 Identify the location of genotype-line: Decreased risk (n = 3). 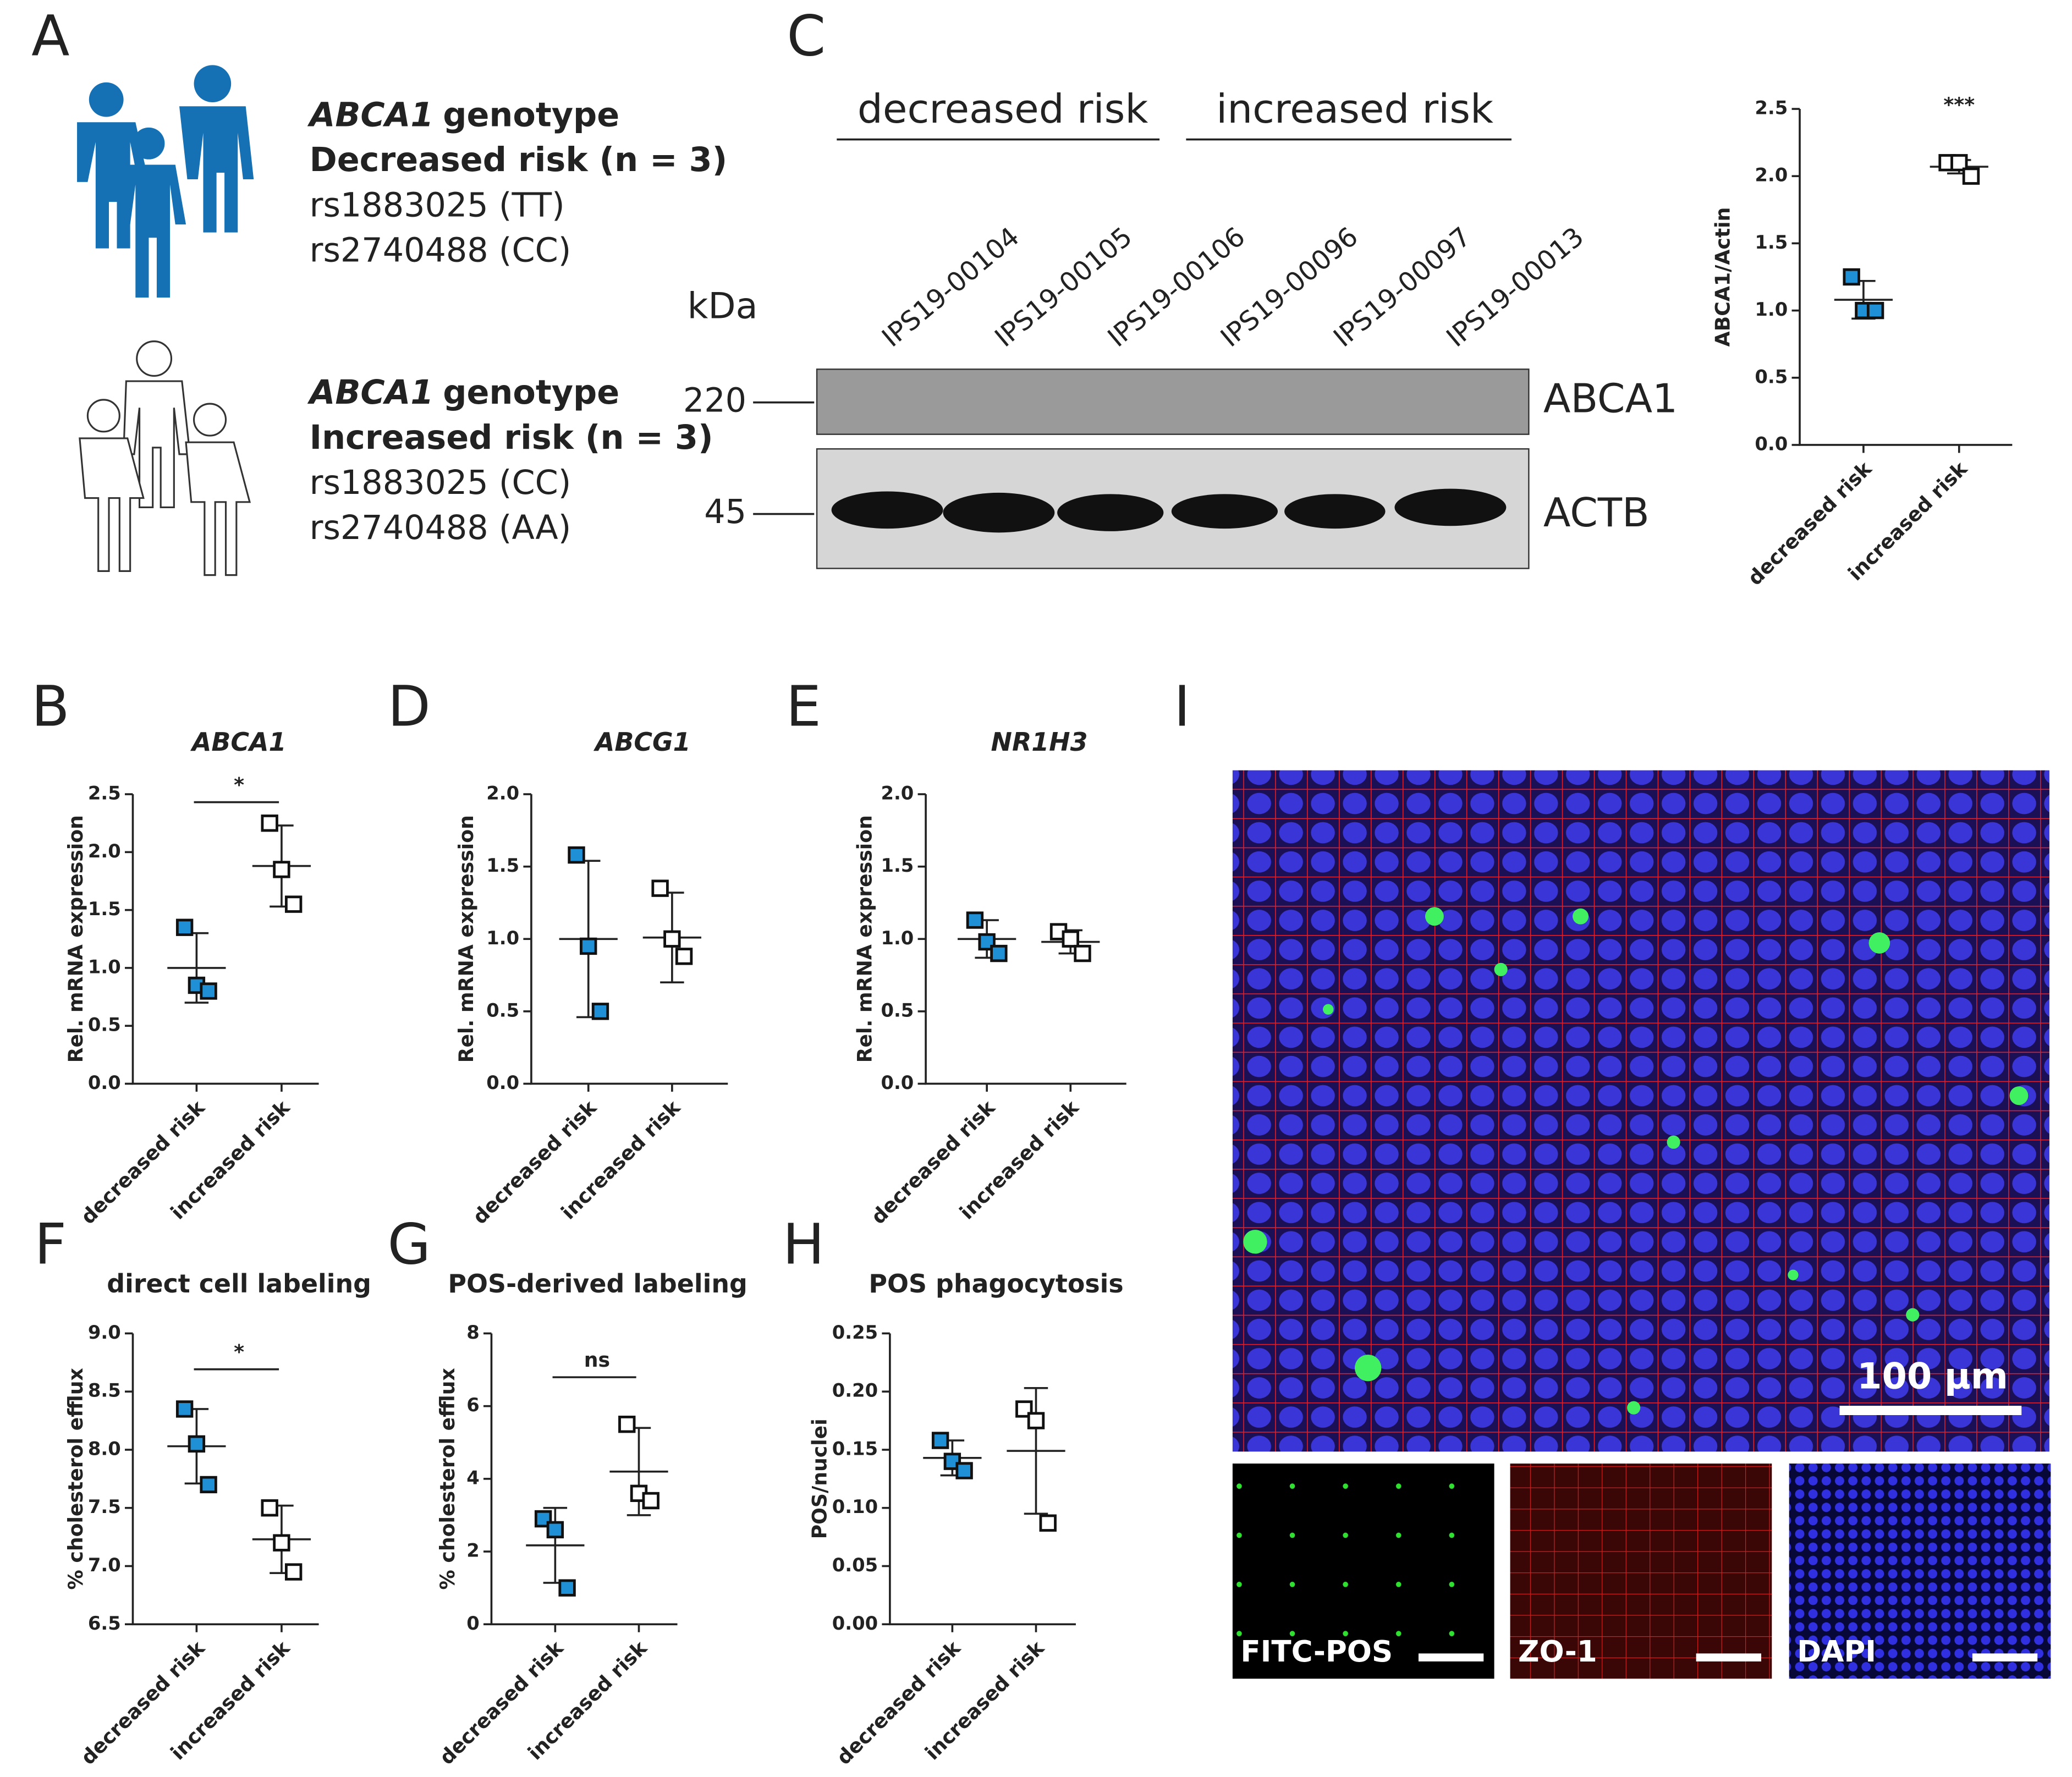
(519, 160).